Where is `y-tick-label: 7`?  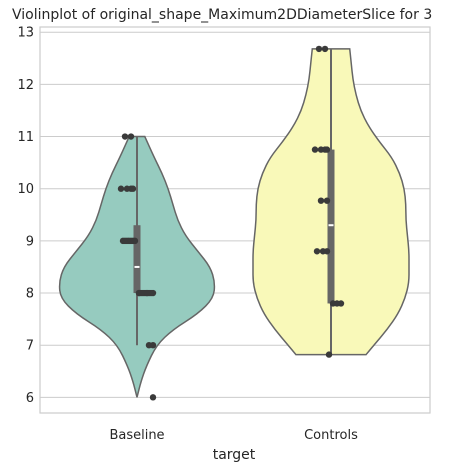
y-tick-label: 7 is located at coordinates (30, 346).